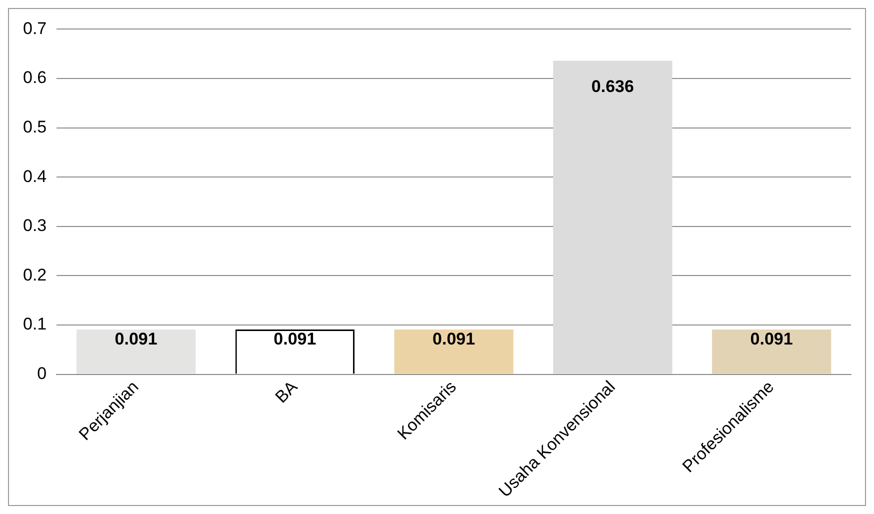 This screenshot has width=874, height=514. I want to click on y-tick-label: 0, so click(42, 373).